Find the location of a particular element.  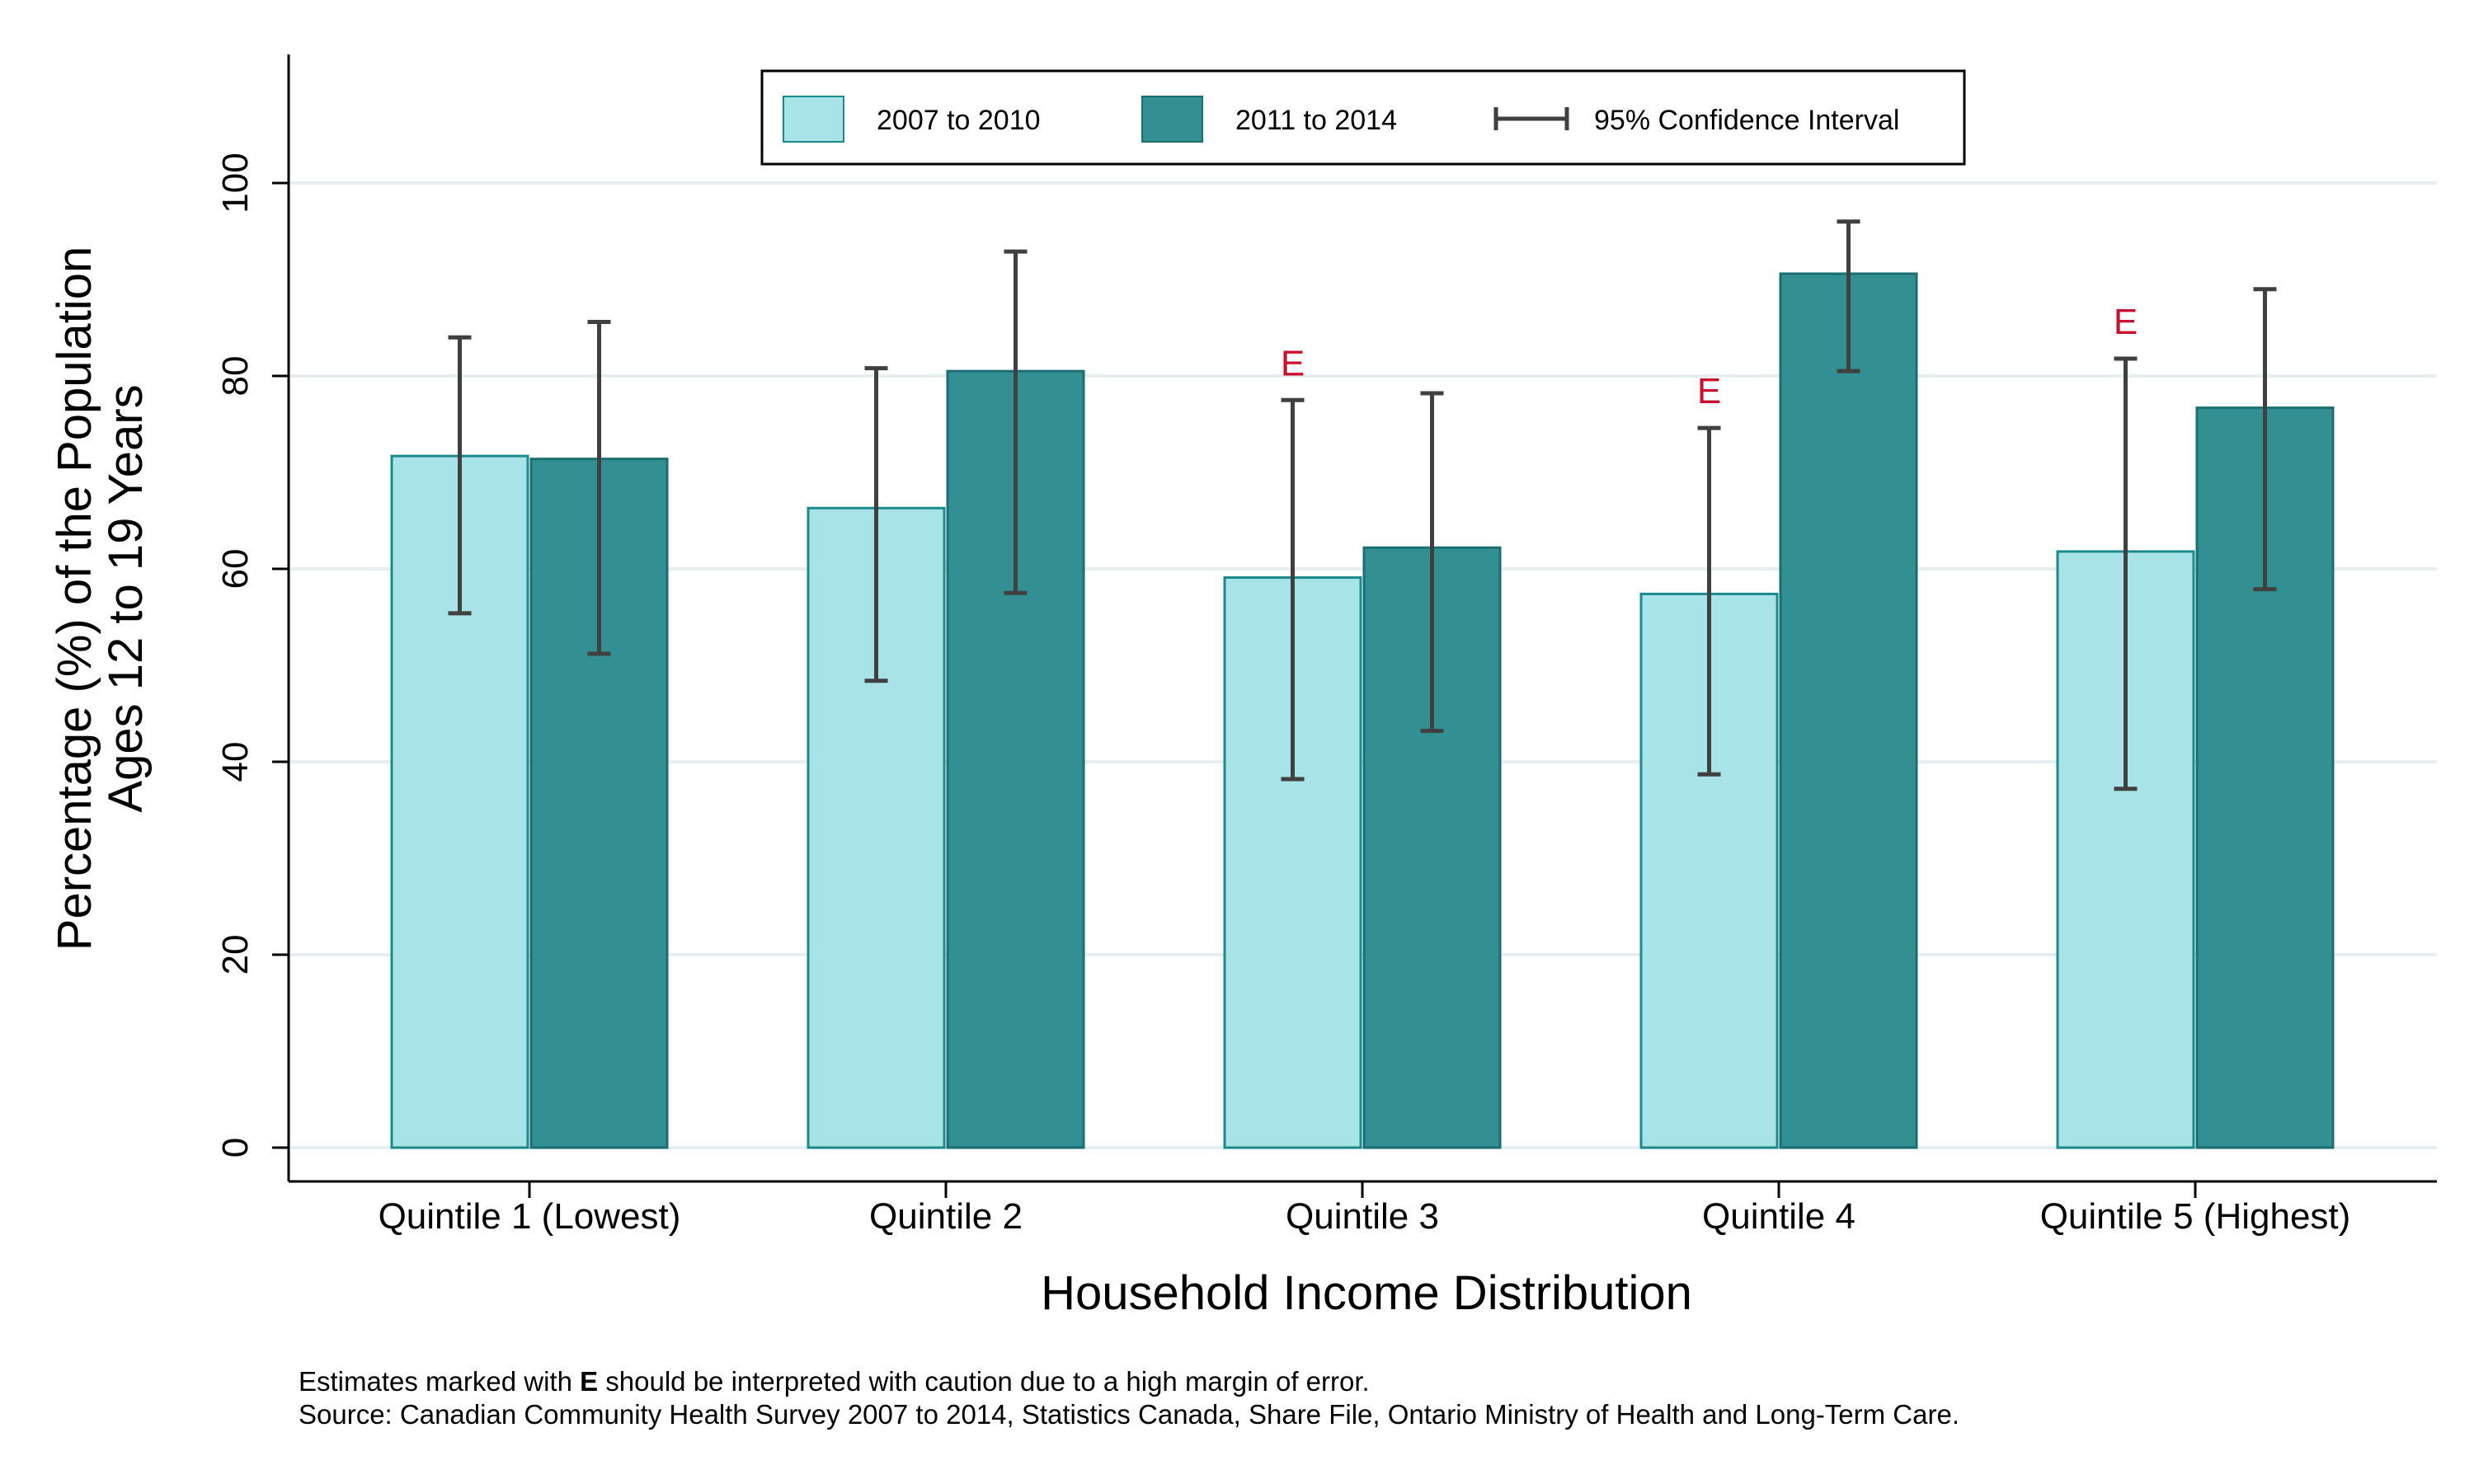

x-tick-label: Quintile 5 (Highest) is located at coordinates (2195, 1216).